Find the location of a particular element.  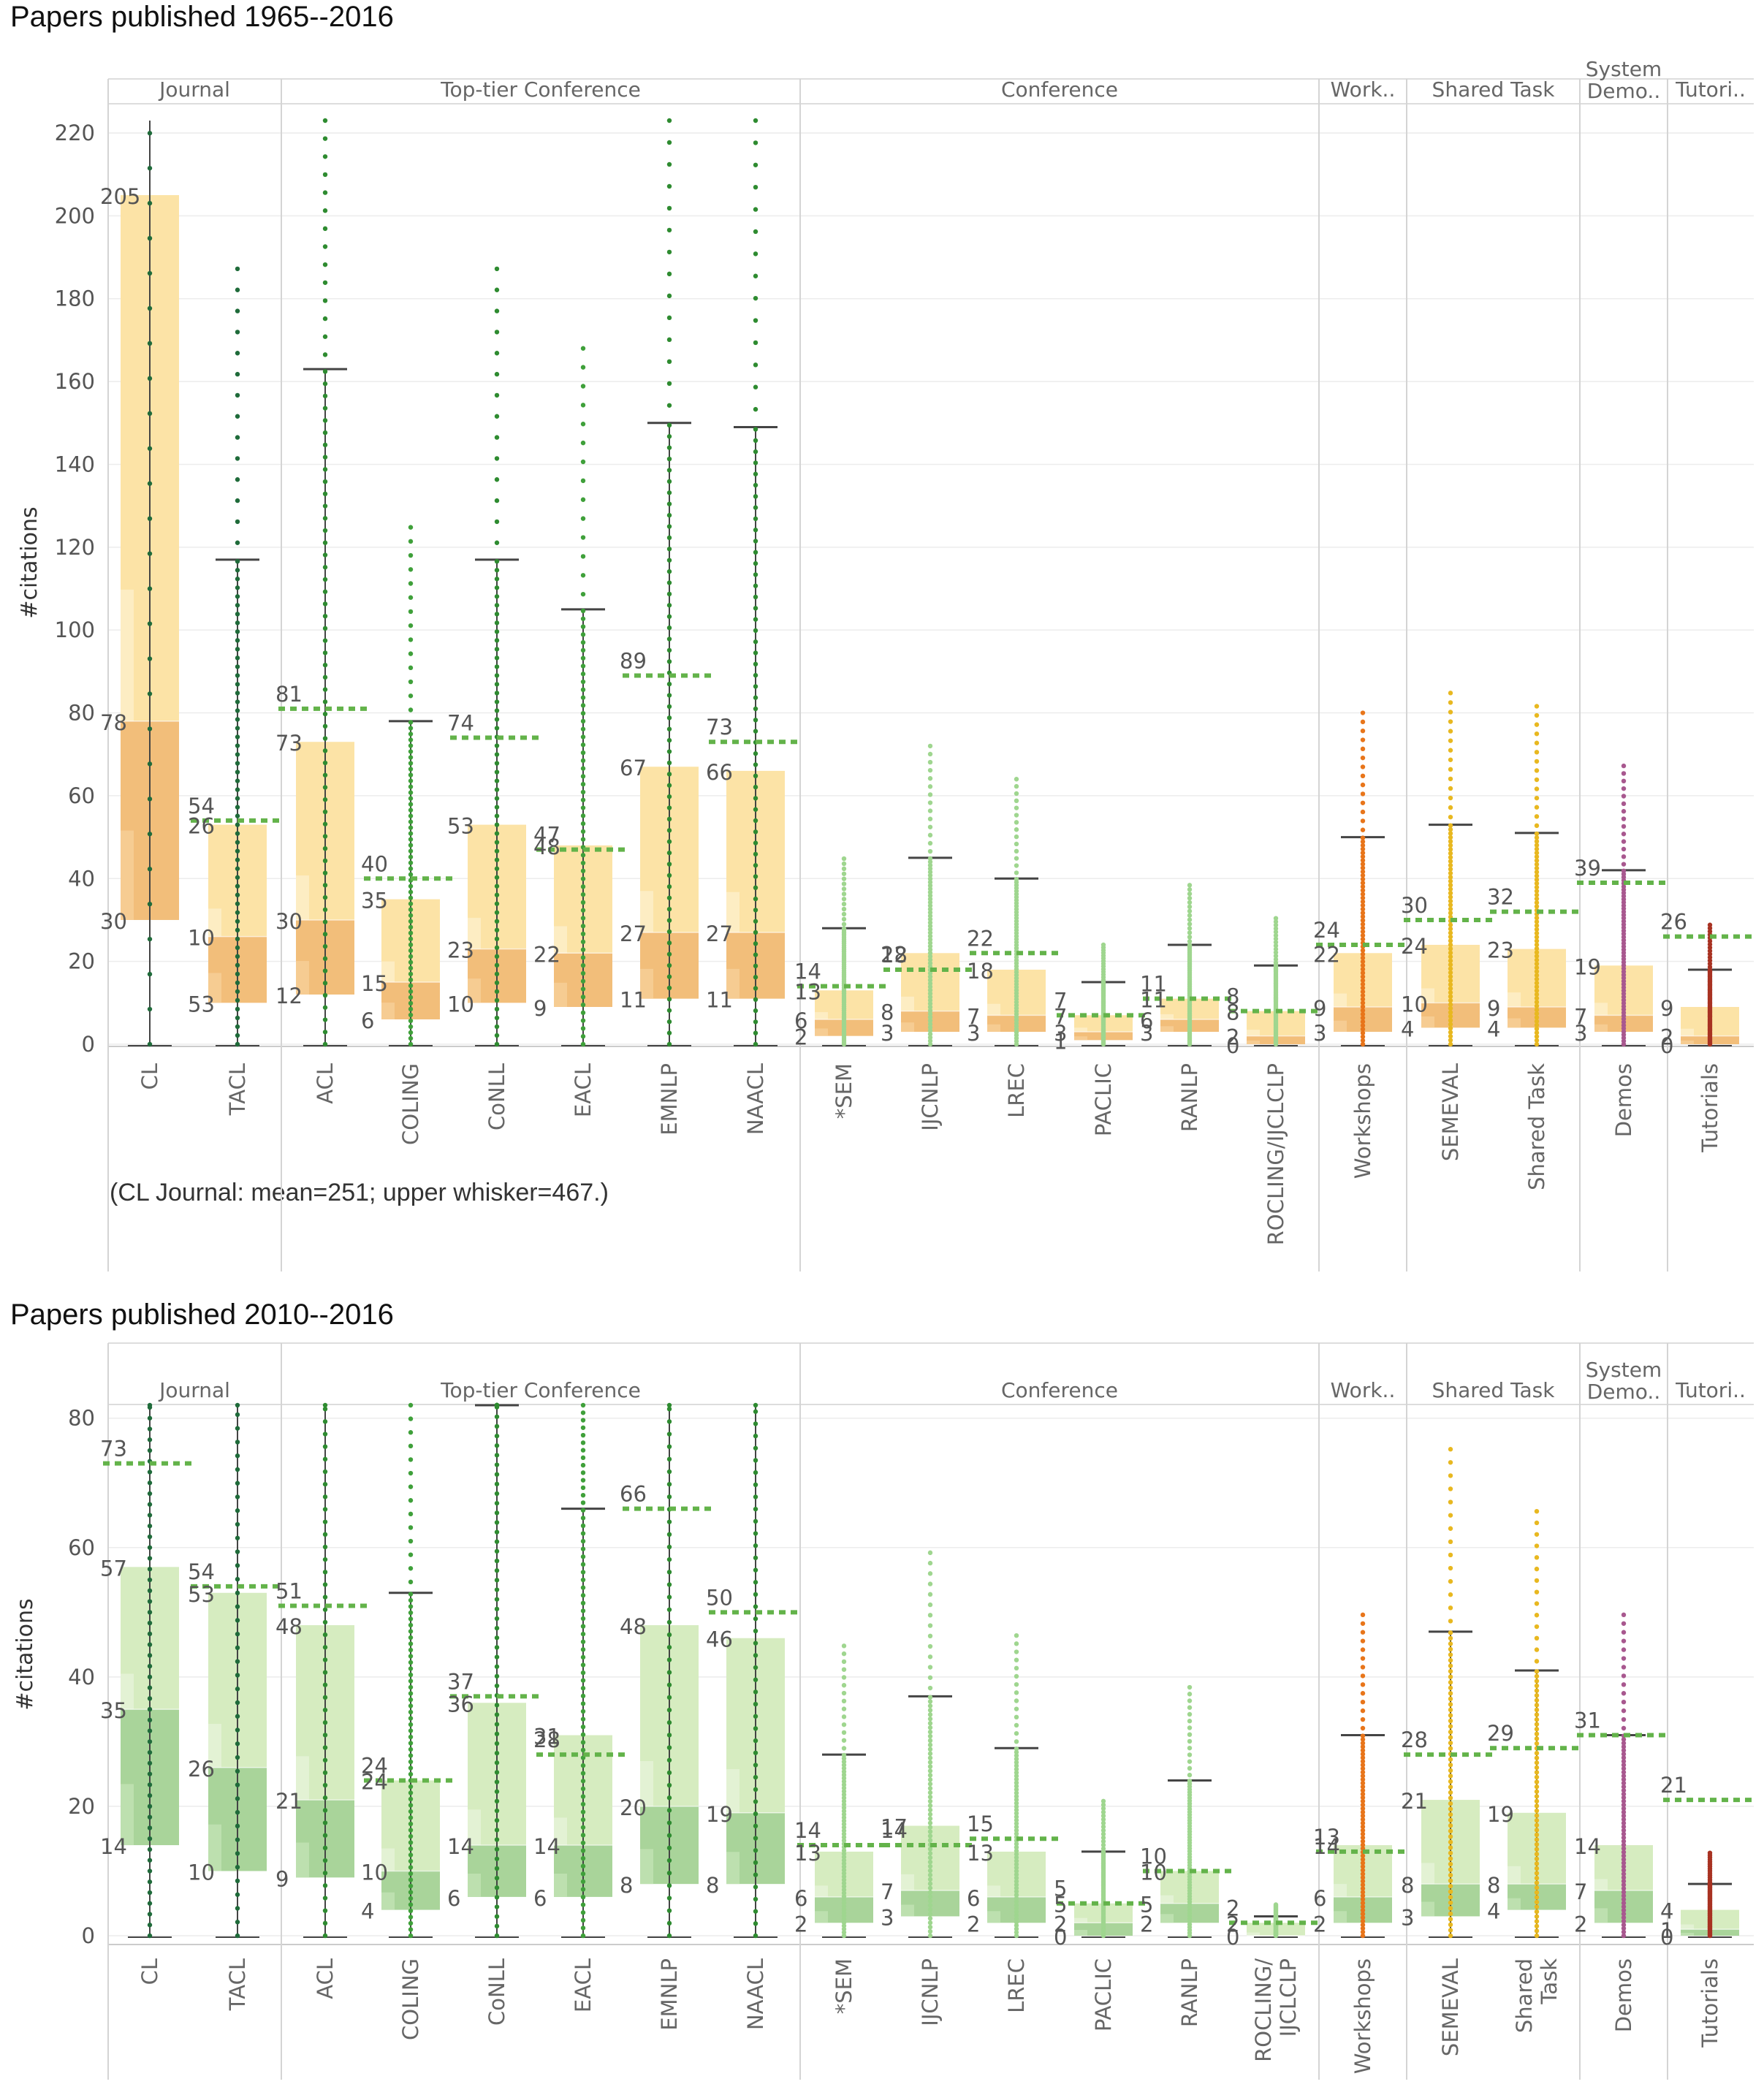

value-label: 53 is located at coordinates (201, 1594).